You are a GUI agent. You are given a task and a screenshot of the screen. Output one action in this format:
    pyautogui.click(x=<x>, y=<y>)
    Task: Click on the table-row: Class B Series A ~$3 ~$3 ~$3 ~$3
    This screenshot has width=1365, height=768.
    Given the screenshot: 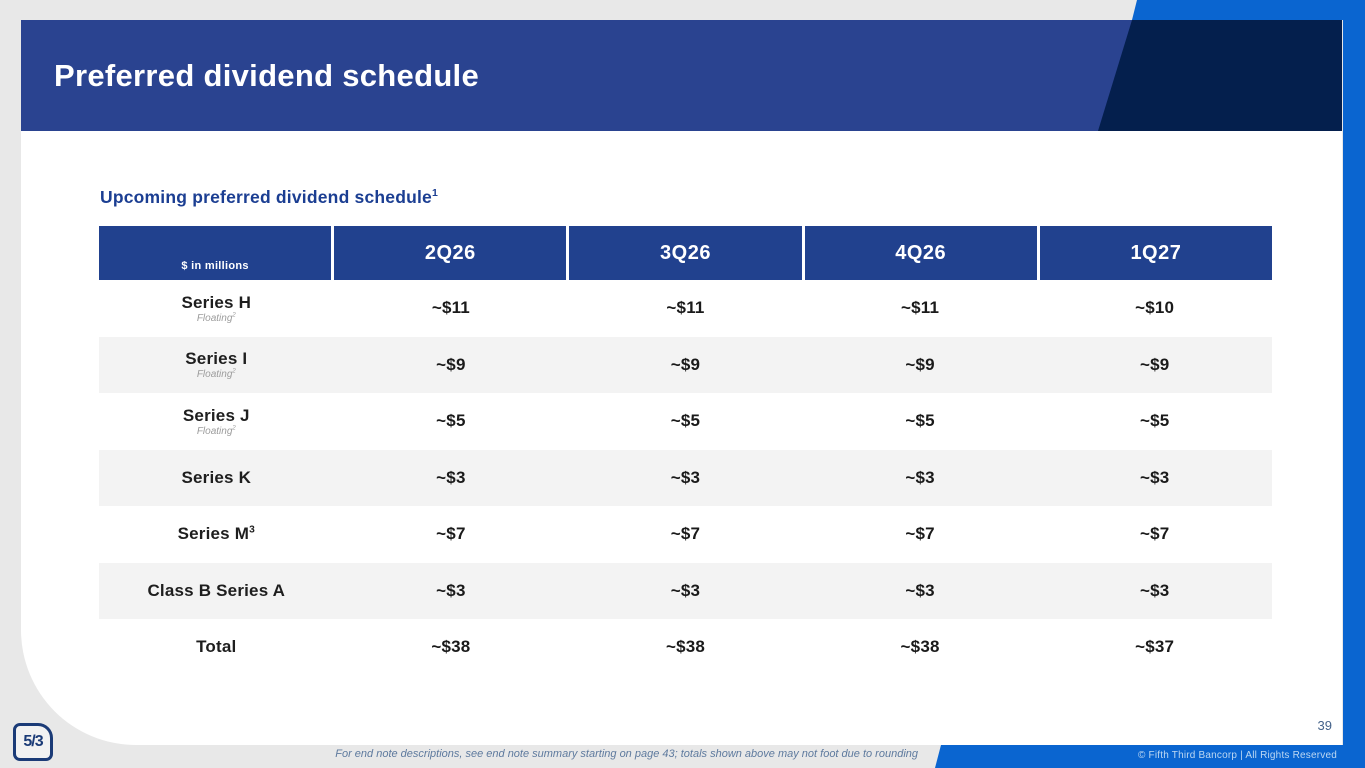 What is the action you would take?
    pyautogui.click(x=685, y=591)
    